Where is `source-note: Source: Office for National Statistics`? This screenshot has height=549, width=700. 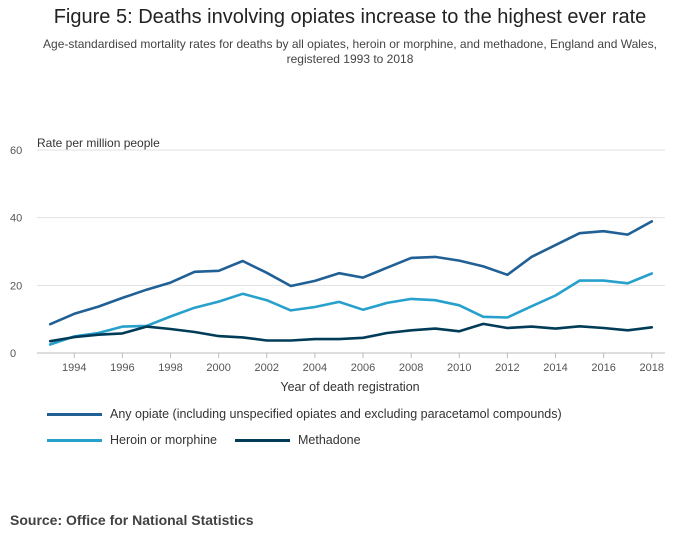 source-note: Source: Office for National Statistics is located at coordinates (132, 520).